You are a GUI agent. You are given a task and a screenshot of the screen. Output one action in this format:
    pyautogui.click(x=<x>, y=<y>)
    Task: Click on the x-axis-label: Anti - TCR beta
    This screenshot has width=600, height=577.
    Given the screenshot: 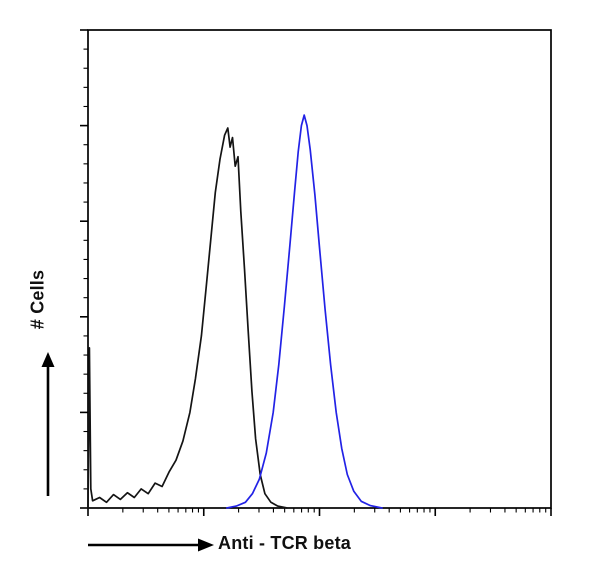 What is the action you would take?
    pyautogui.click(x=284, y=543)
    